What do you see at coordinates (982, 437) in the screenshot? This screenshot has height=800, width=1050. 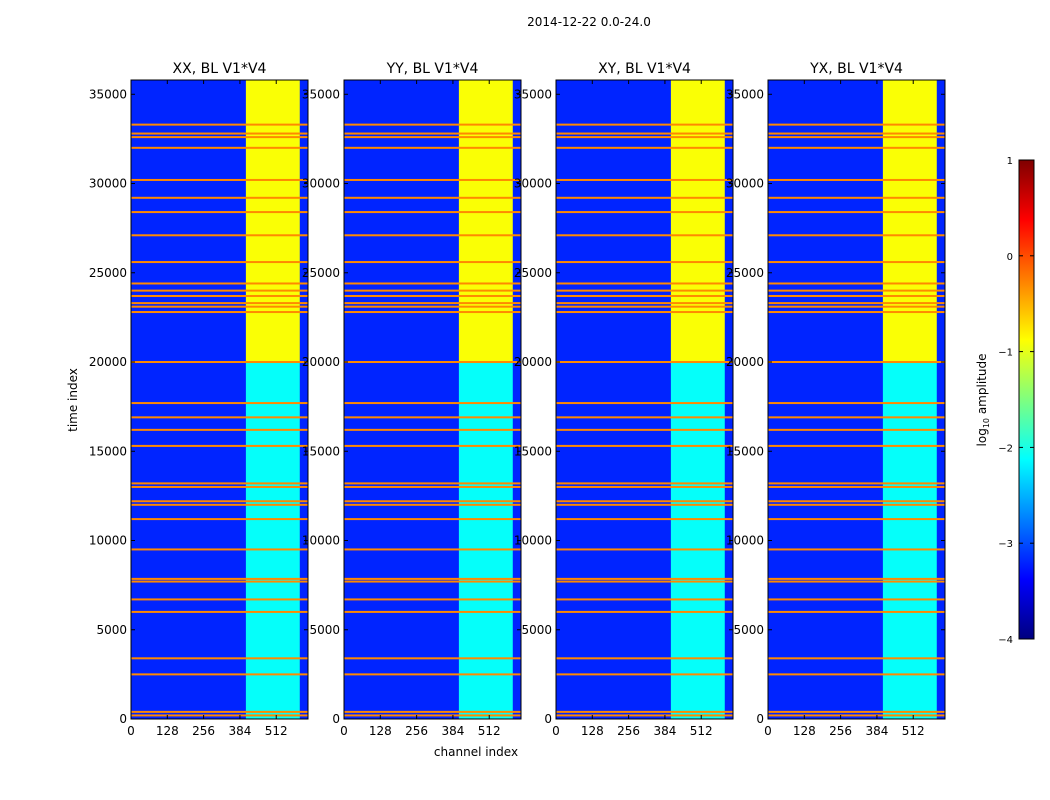 I see `colorbar-label-main: log` at bounding box center [982, 437].